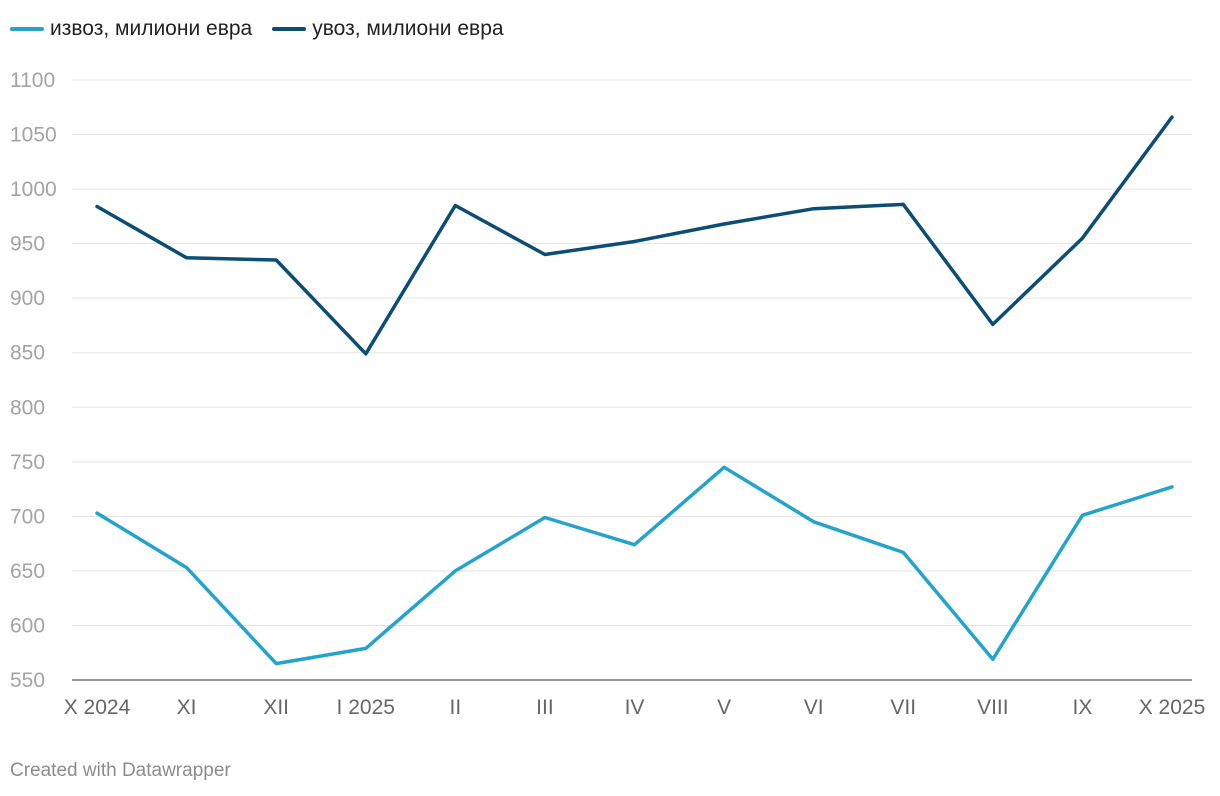  I want to click on x-tick-label: III, so click(545, 707).